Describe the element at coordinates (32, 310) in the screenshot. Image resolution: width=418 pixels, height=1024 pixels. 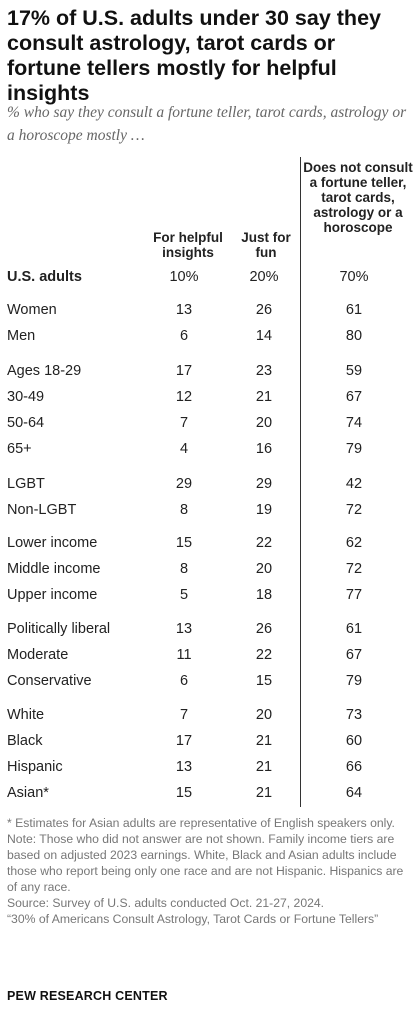
I see `row-label: Women` at that location.